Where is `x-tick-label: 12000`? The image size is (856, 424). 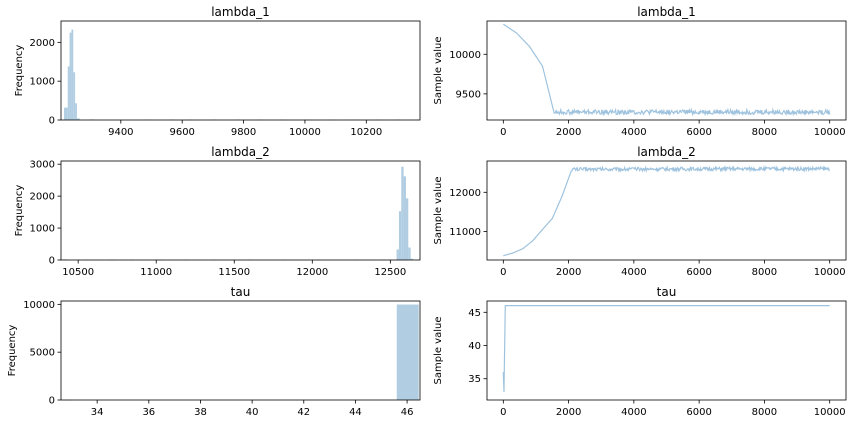
x-tick-label: 12000 is located at coordinates (312, 272).